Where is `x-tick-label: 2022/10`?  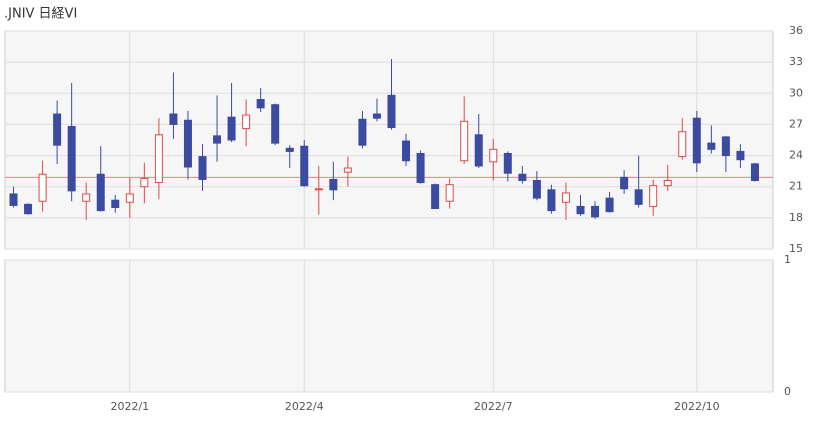 x-tick-label: 2022/10 is located at coordinates (697, 406).